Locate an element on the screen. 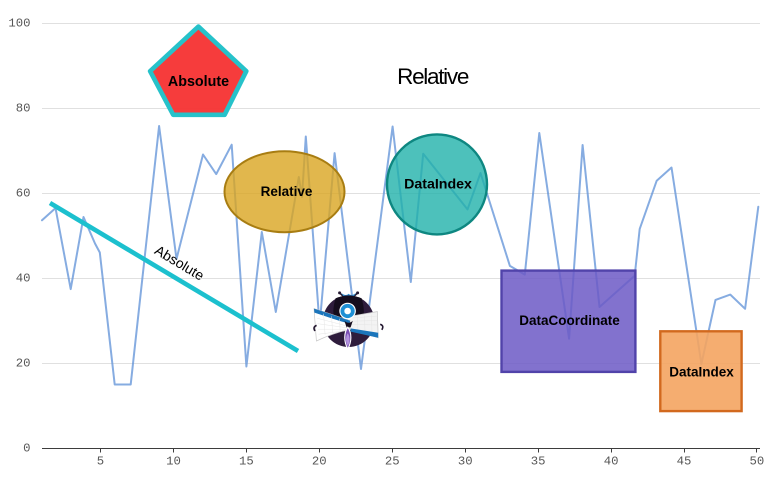 This screenshot has height=484, width=775. svg-text: 25 is located at coordinates (392, 462).